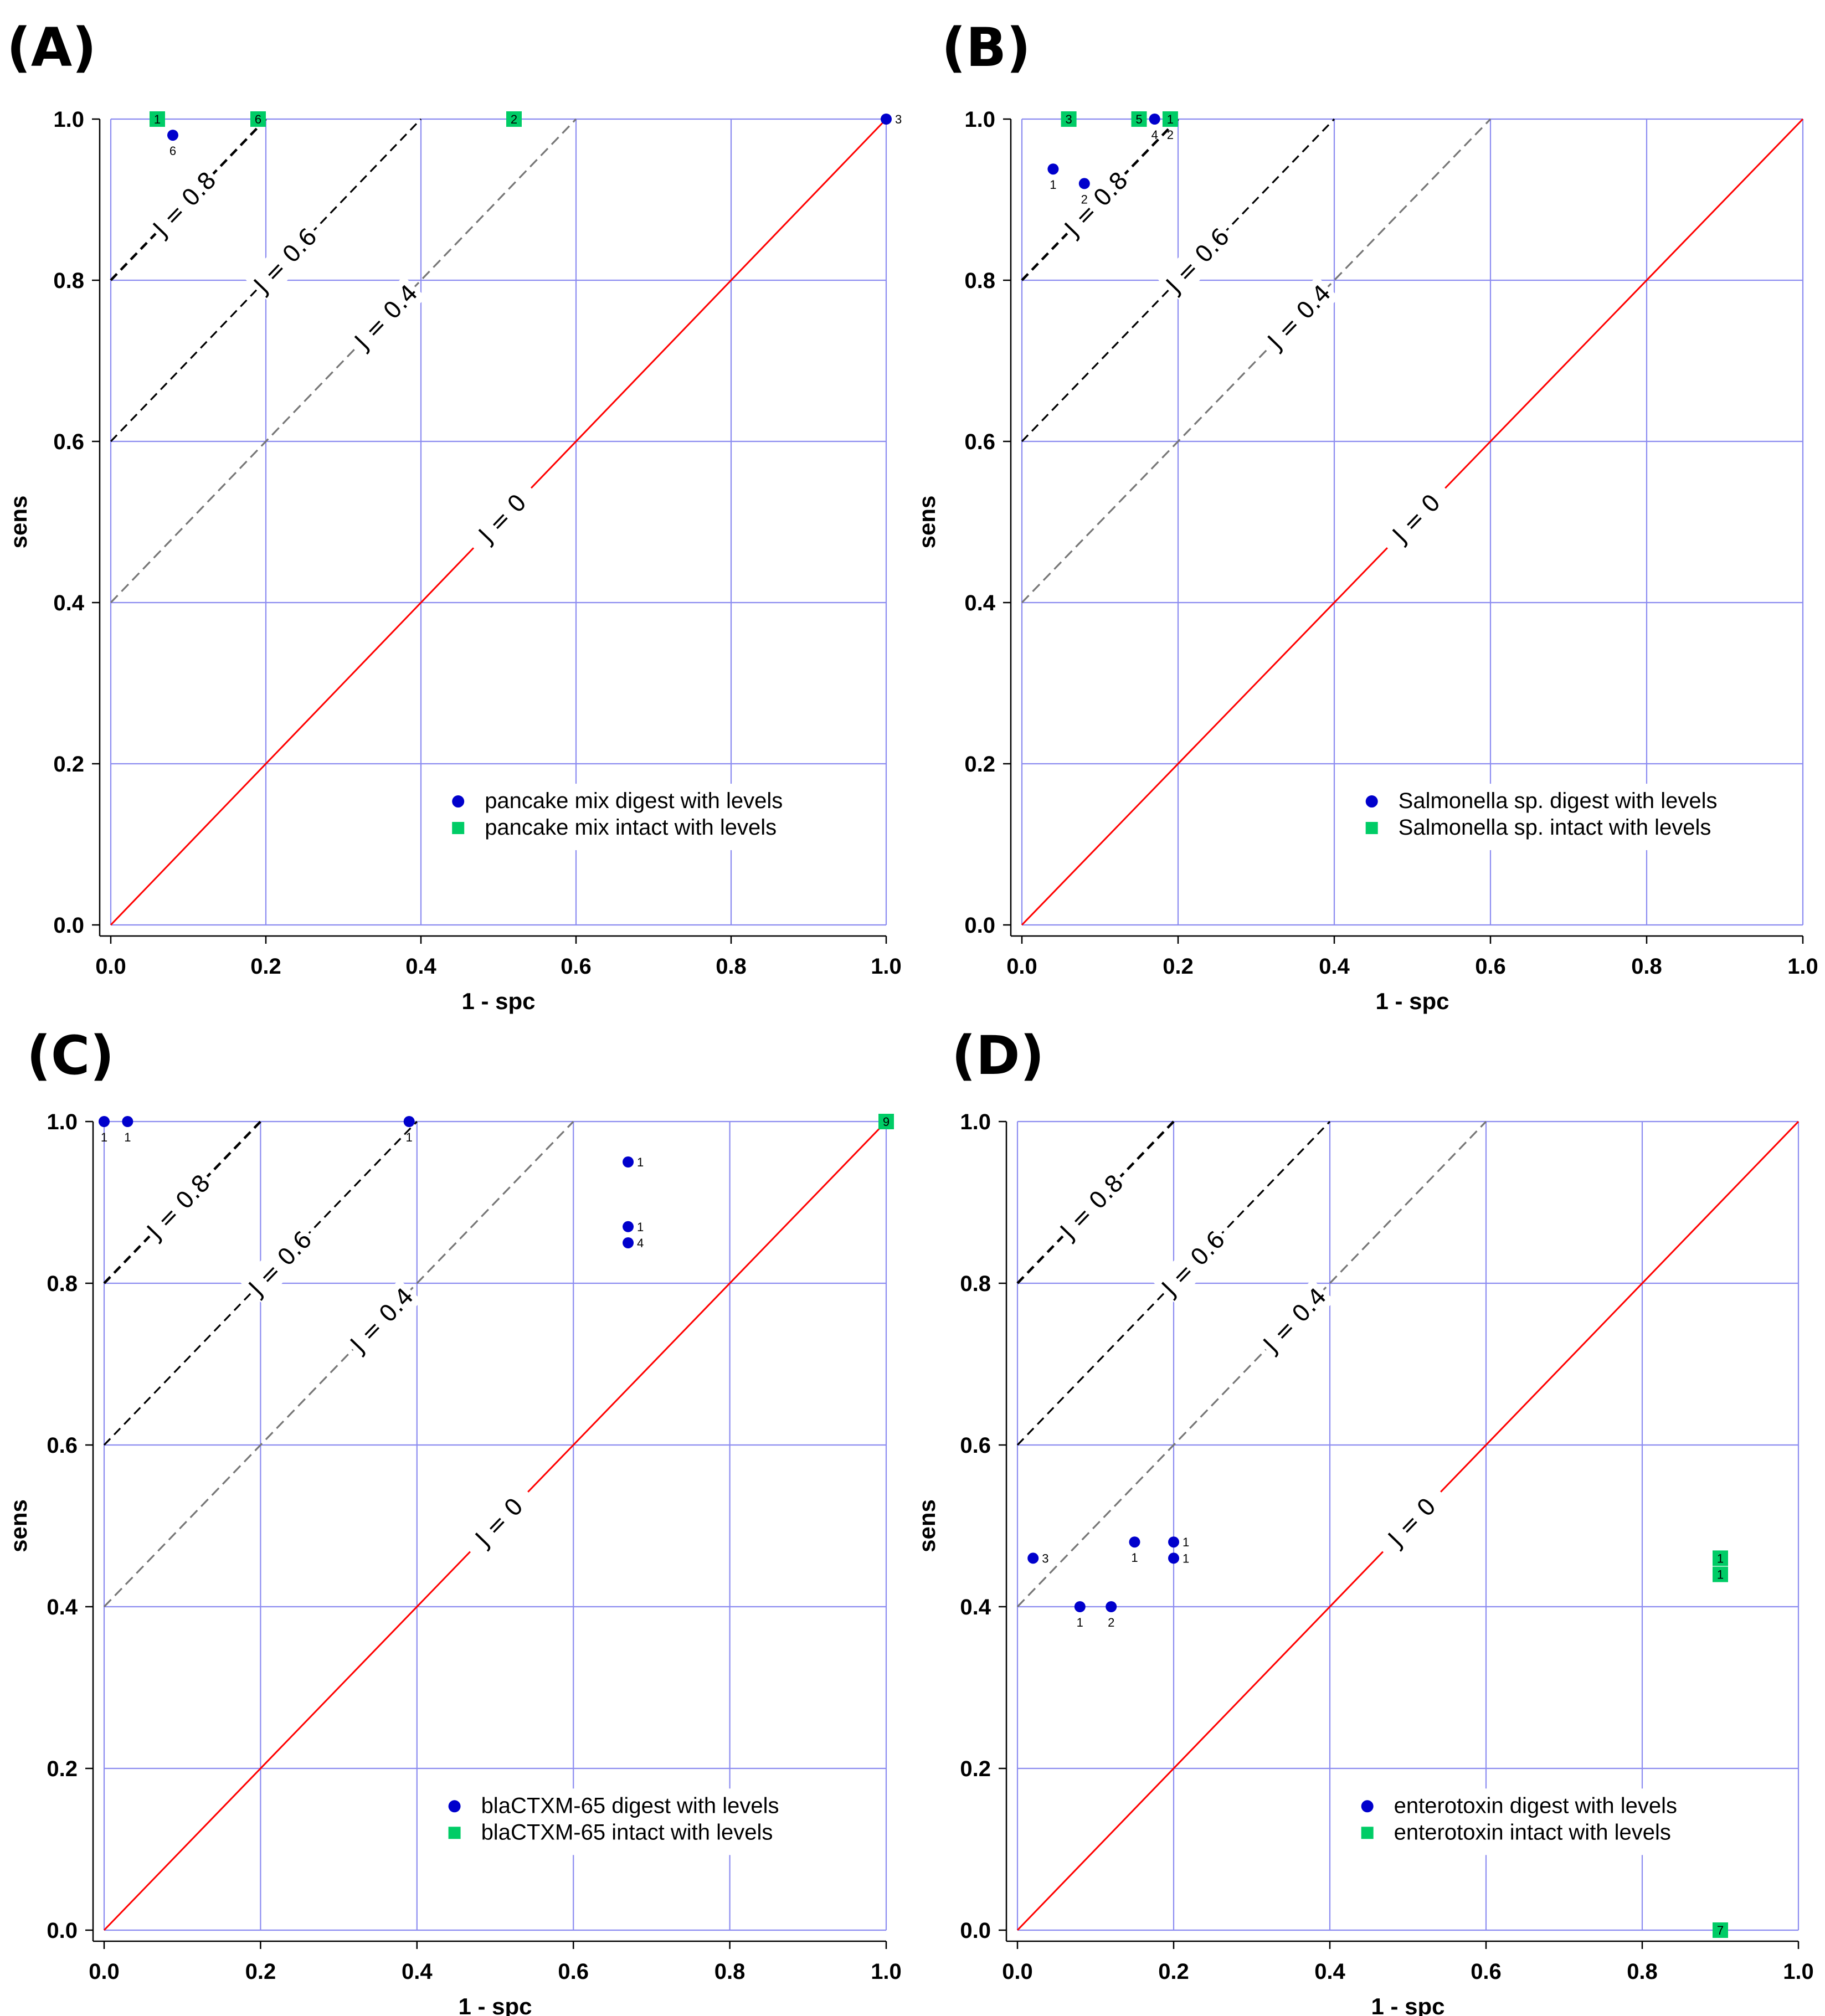 The height and width of the screenshot is (2016, 1825). Describe the element at coordinates (158, 119) in the screenshot. I see `intact-point-label: 1` at that location.